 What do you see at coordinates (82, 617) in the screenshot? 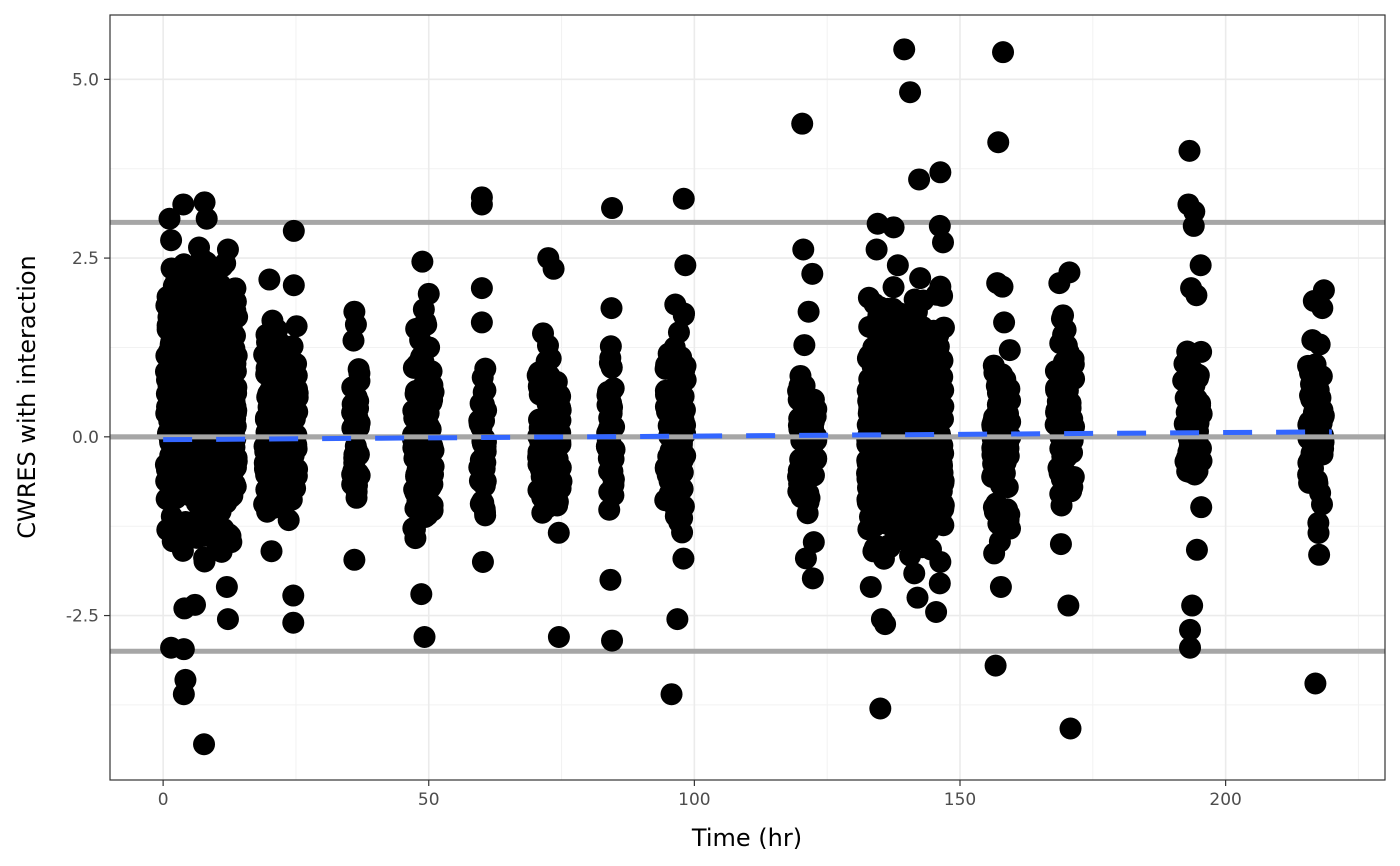
I see `y-tick-label: -2.5` at bounding box center [82, 617].